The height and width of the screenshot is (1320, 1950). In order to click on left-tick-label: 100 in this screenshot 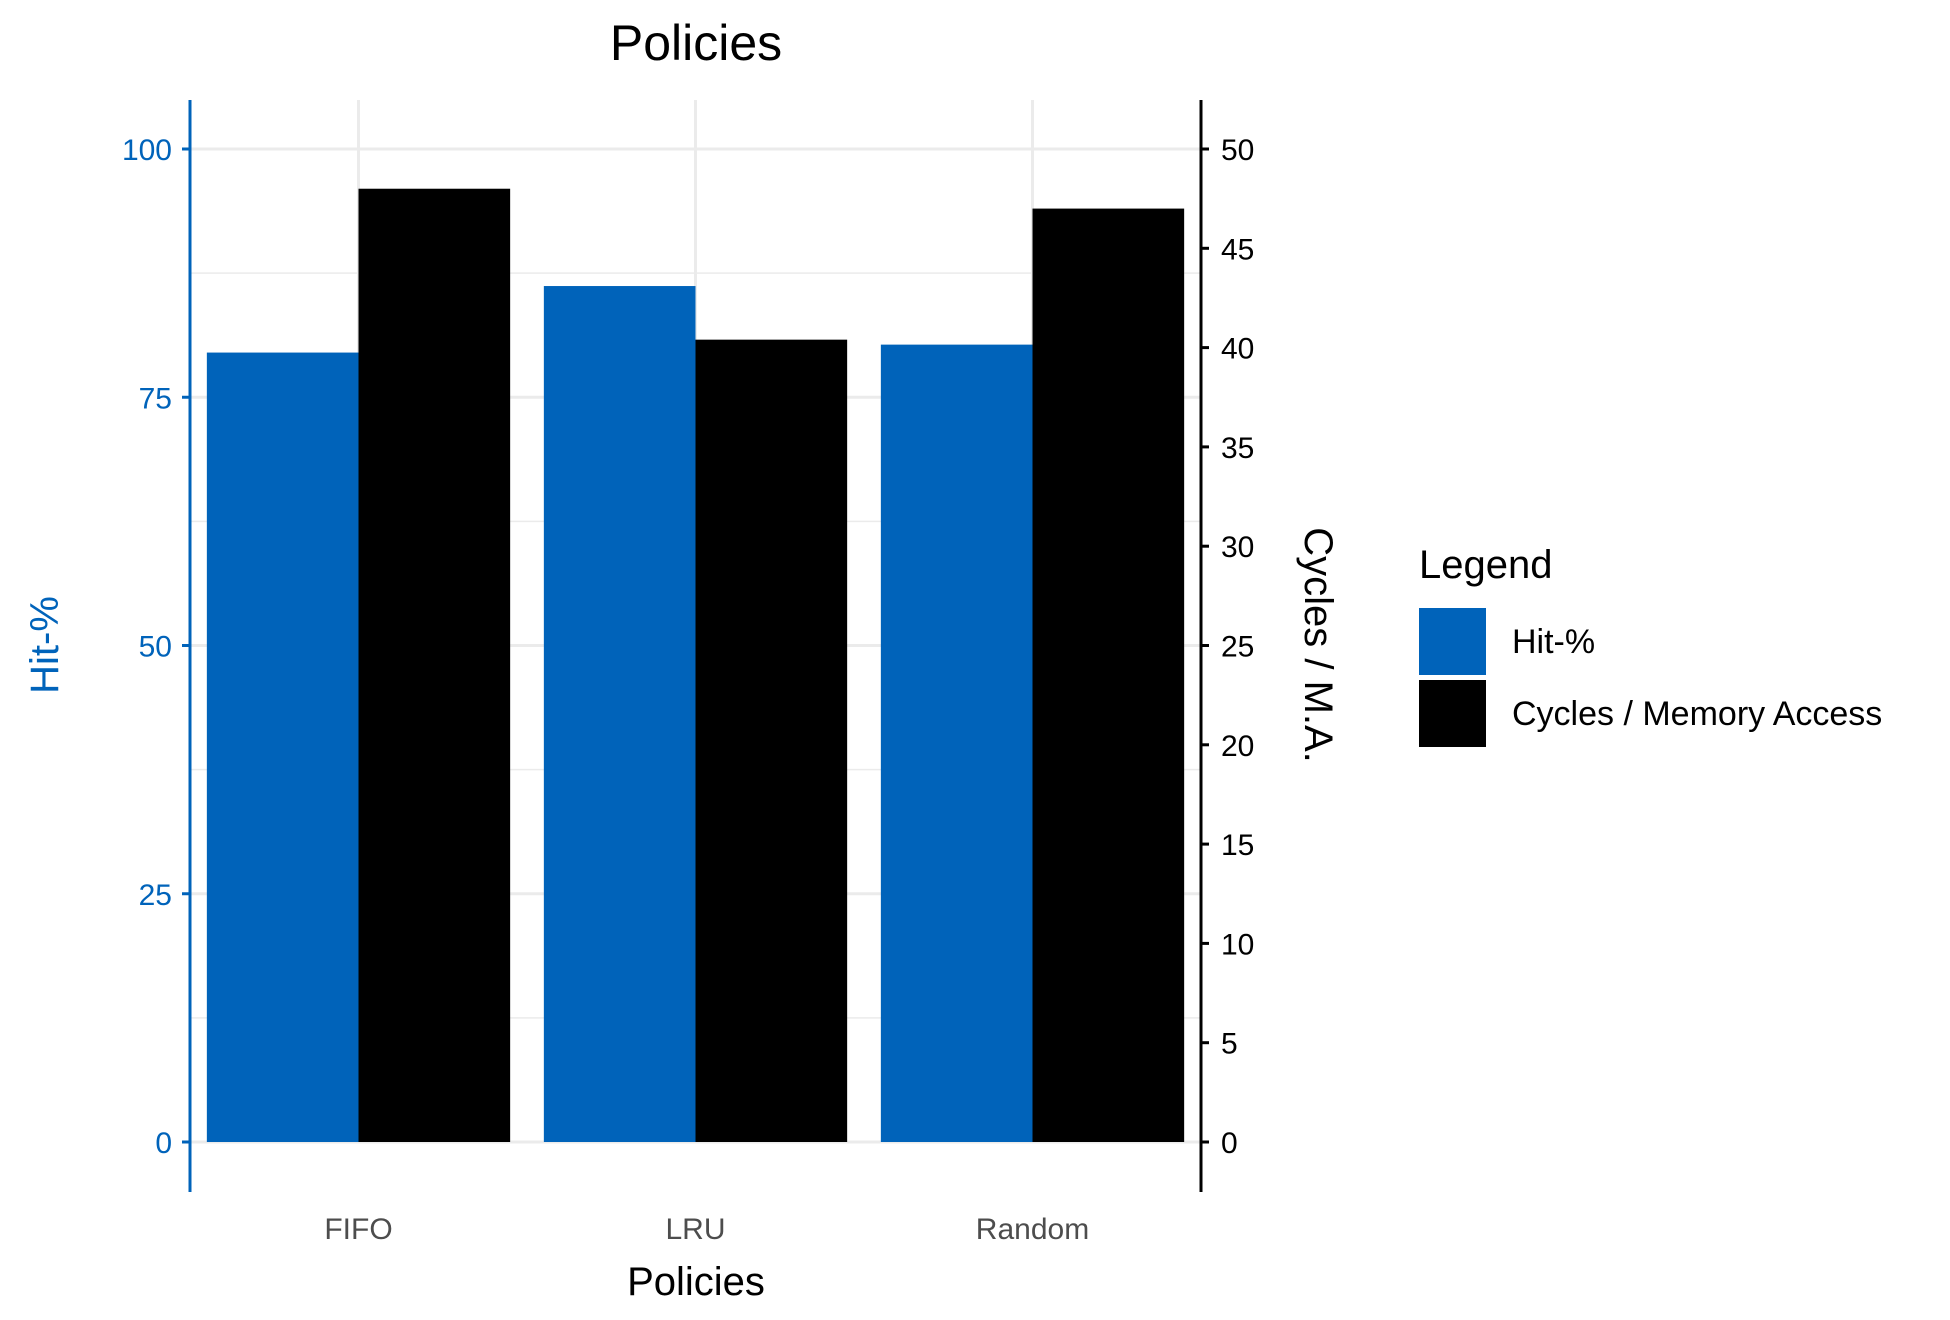, I will do `click(147, 150)`.